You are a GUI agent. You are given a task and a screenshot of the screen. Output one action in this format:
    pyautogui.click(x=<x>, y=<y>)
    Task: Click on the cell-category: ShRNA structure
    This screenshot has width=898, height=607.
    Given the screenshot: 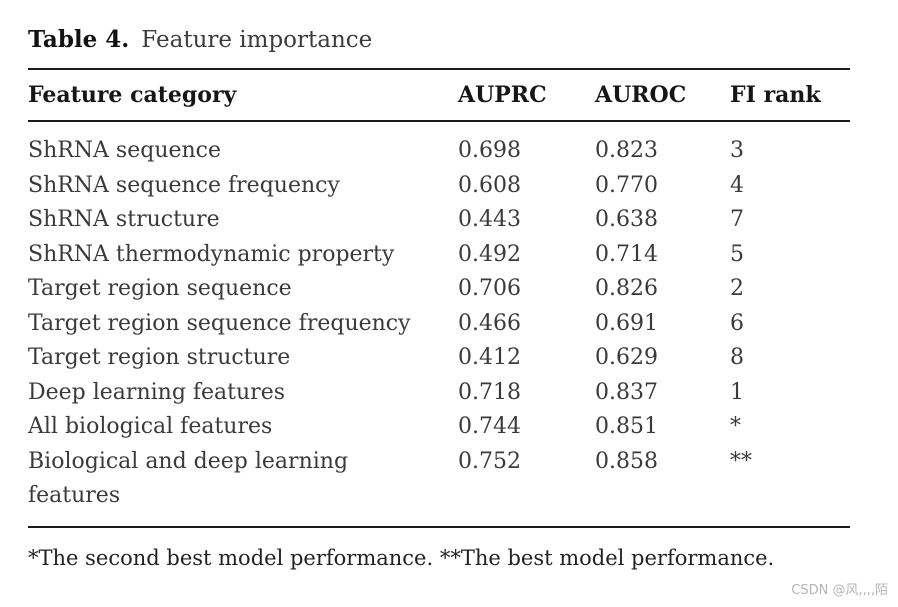 What is the action you would take?
    pyautogui.click(x=124, y=219)
    